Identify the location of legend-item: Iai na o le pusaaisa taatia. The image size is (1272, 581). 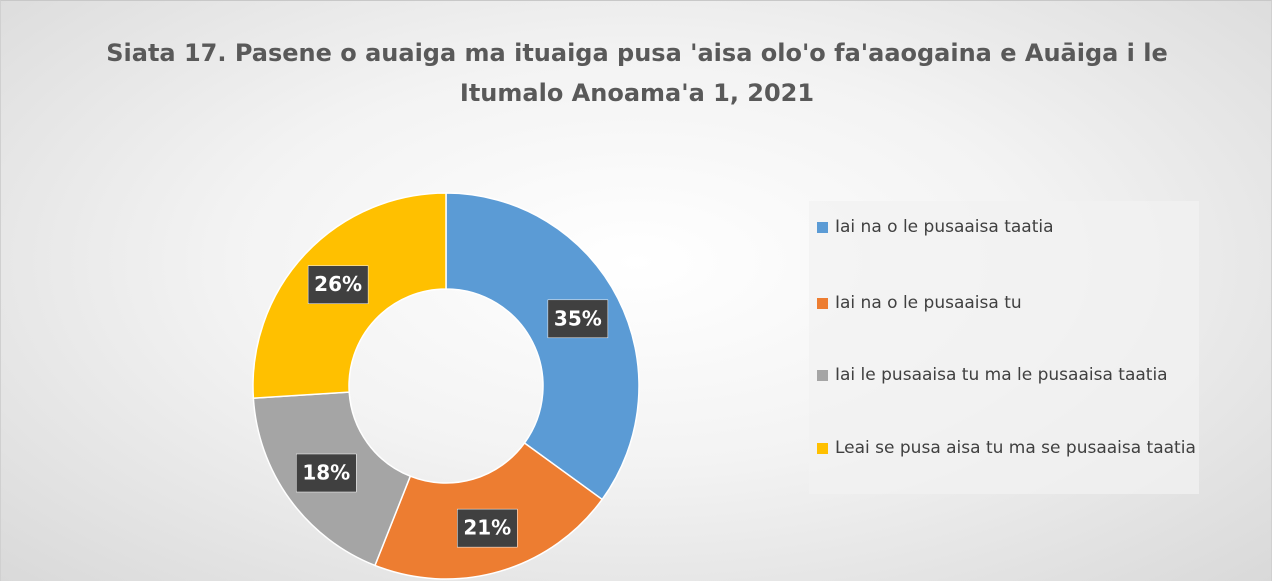
(1011, 227).